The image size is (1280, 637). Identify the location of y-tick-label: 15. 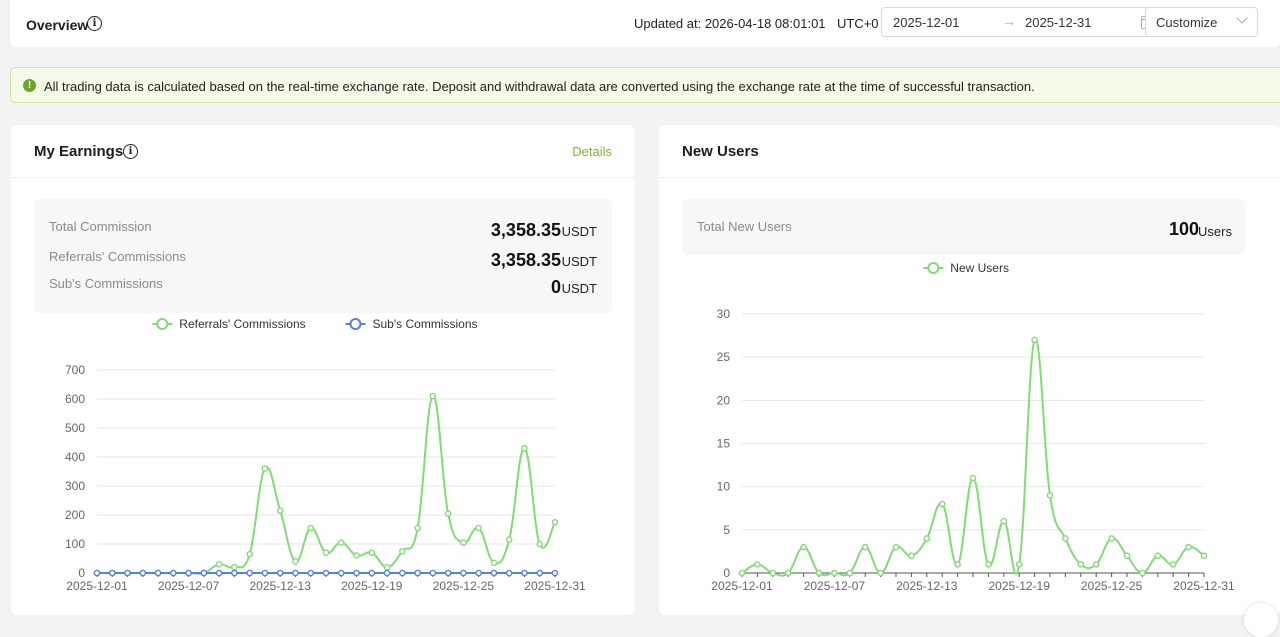
(724, 444).